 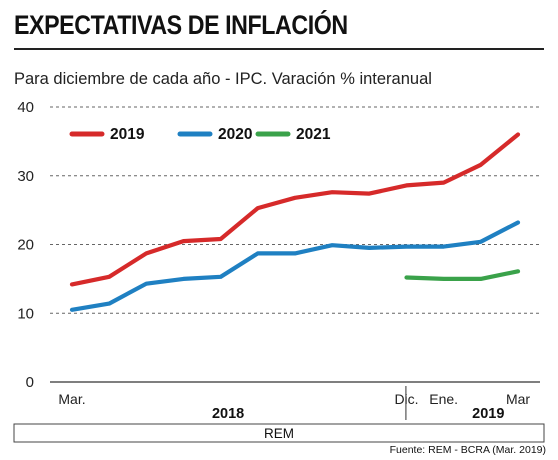 I want to click on x-tick-label: Ene., so click(x=443, y=399).